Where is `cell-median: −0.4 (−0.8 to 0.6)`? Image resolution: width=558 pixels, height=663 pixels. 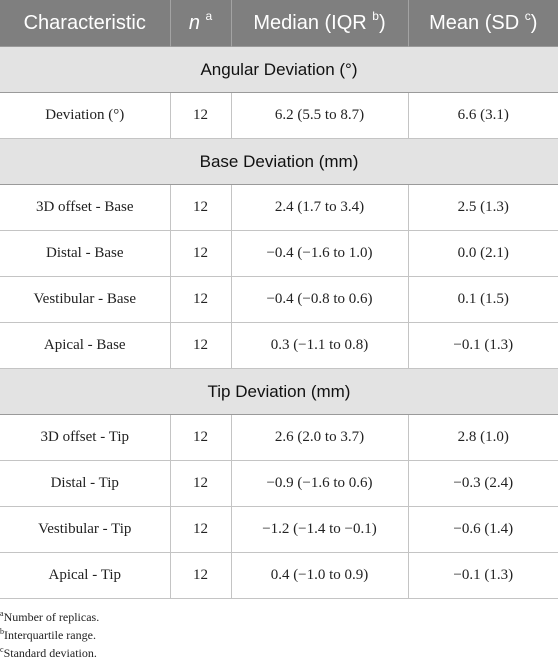 cell-median: −0.4 (−0.8 to 0.6) is located at coordinates (319, 299).